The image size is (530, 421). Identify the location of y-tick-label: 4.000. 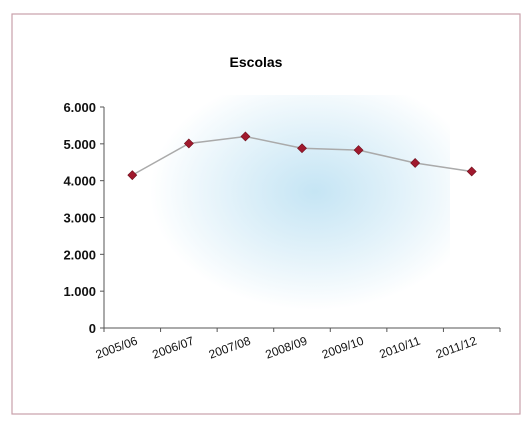
(79, 181).